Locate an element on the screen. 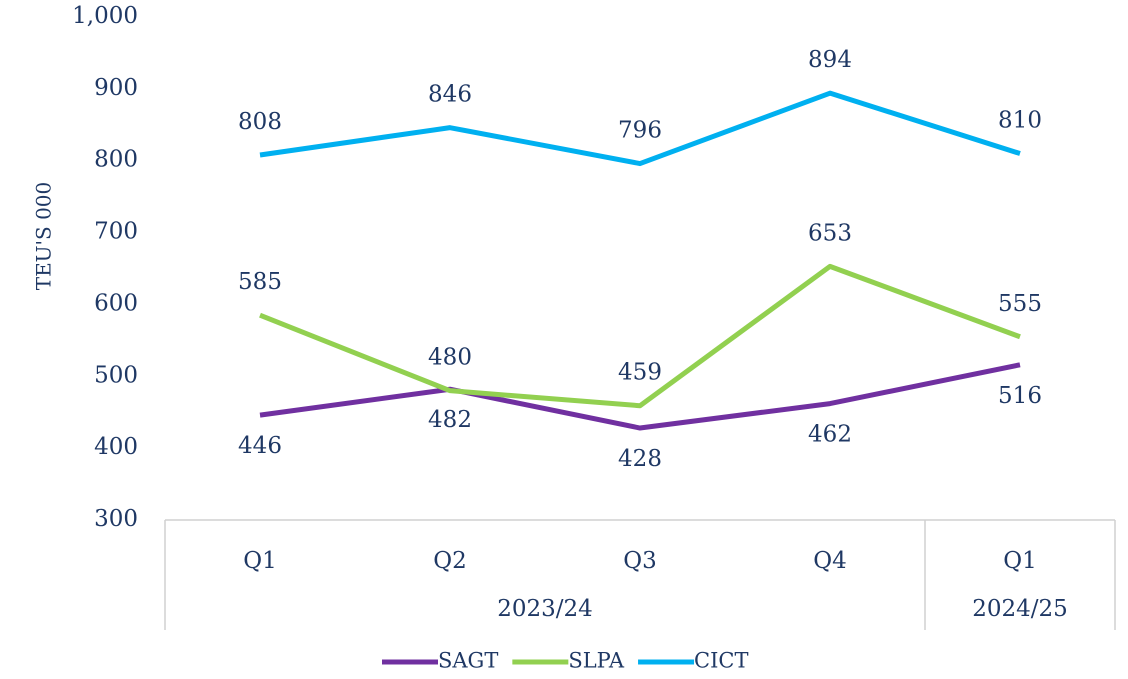 The width and height of the screenshot is (1128, 679). y-tick-label: 300 is located at coordinates (116, 519).